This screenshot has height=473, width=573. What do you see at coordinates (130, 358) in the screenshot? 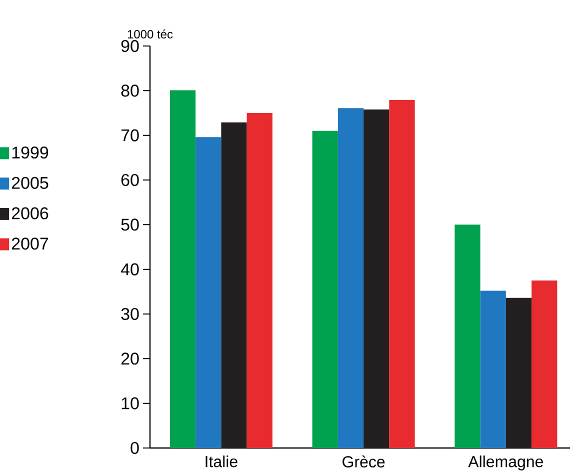
I see `y-tick-label: 20` at bounding box center [130, 358].